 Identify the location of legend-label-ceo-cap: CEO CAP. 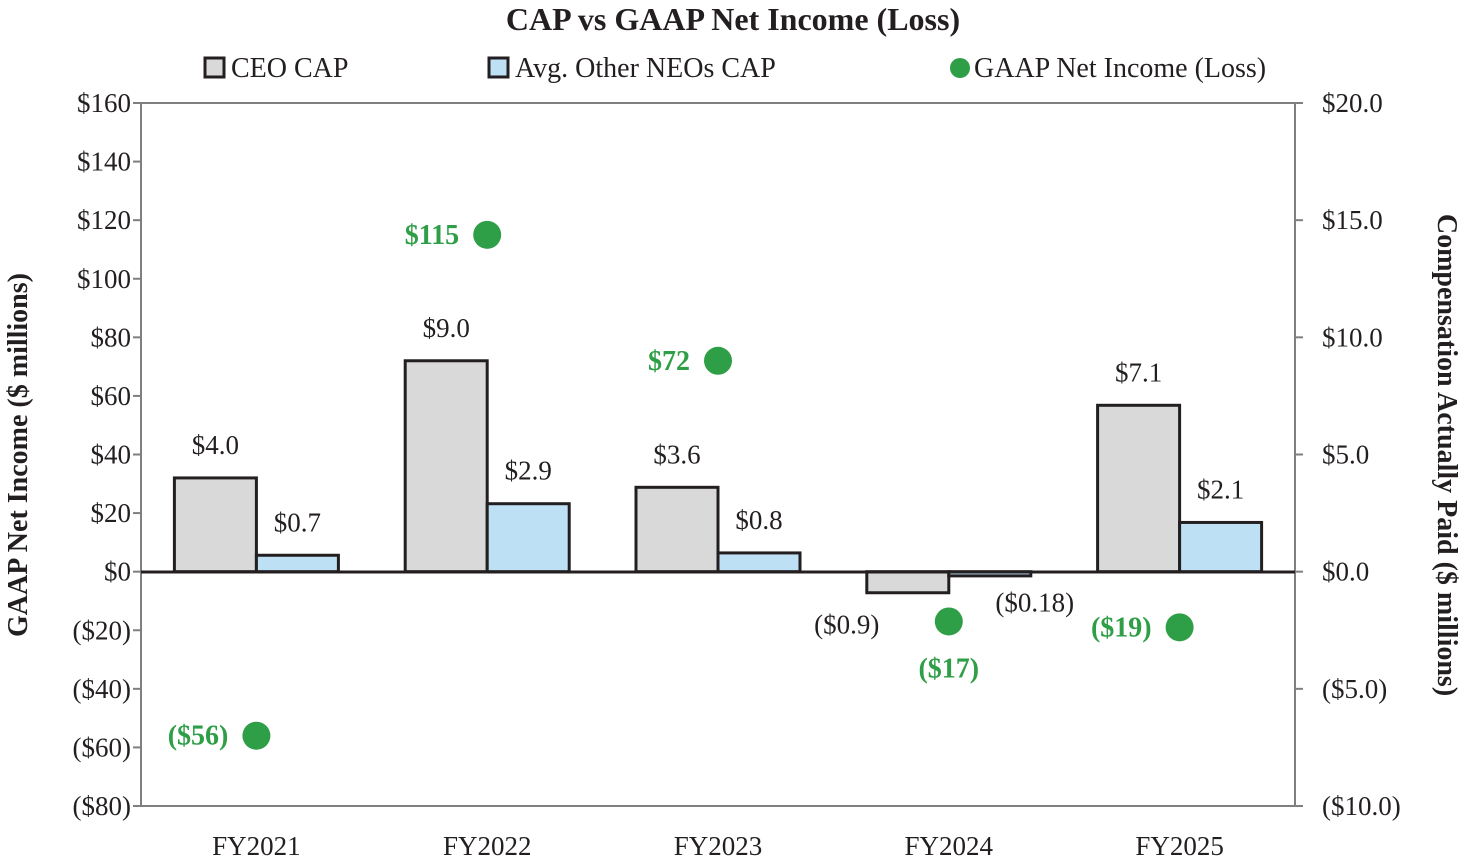
(289, 68).